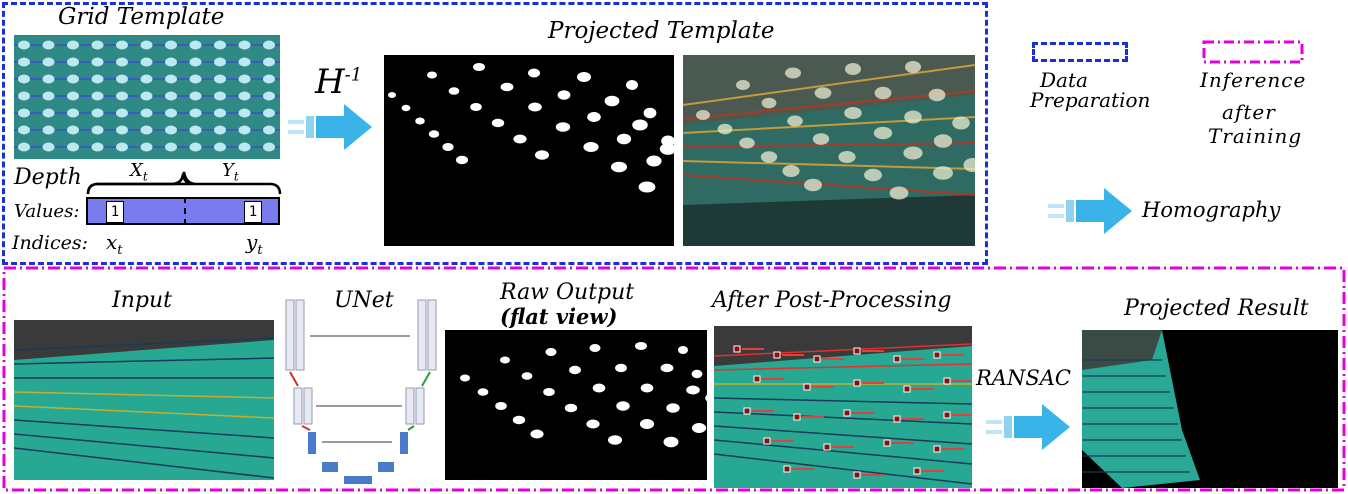  What do you see at coordinates (147, 97) in the screenshot?
I see `grid-template-image` at bounding box center [147, 97].